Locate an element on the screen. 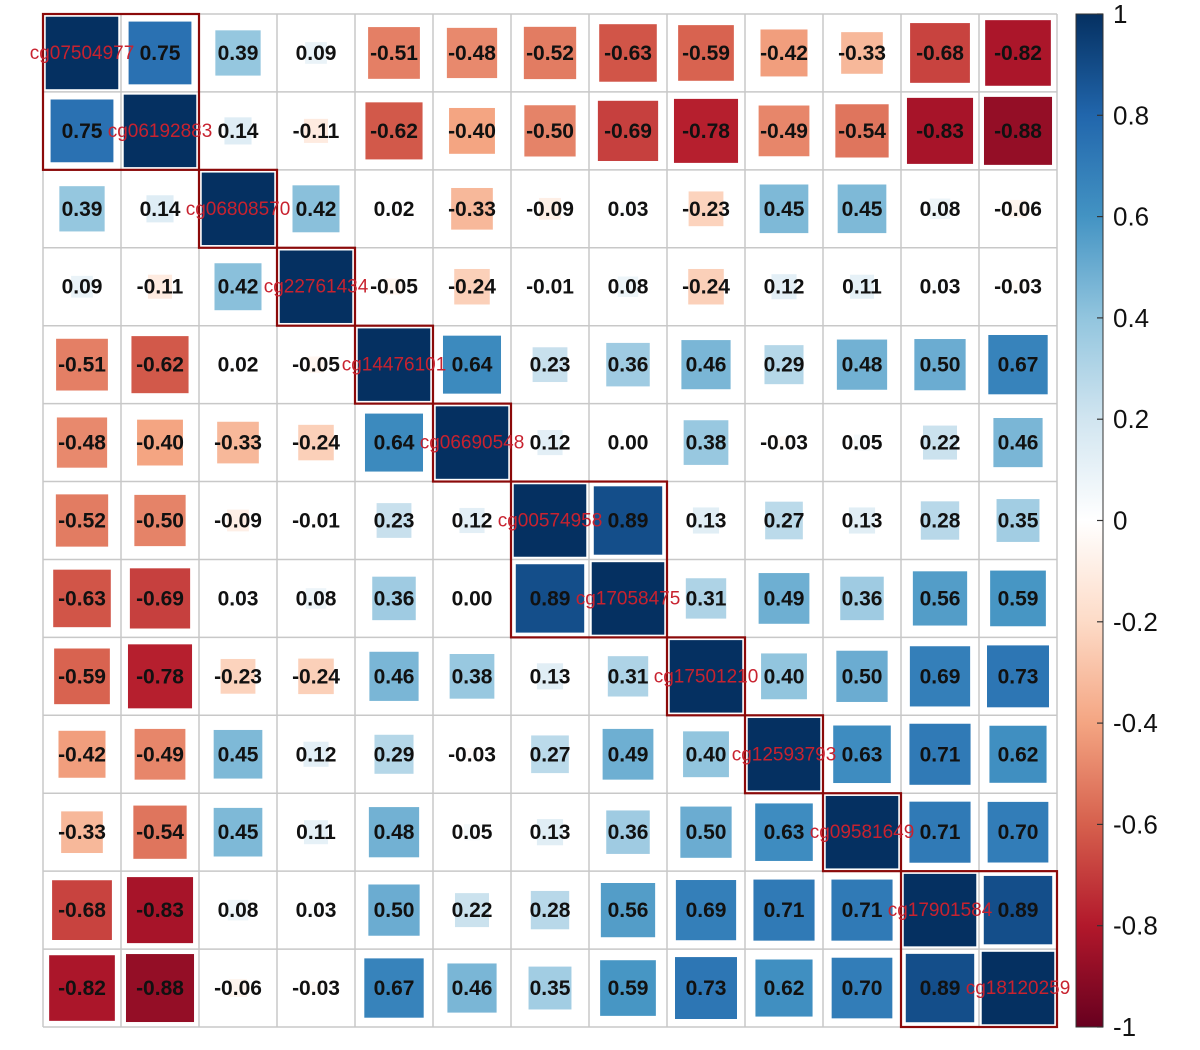 Image resolution: width=1200 pixels, height=1050 pixels. cell-value-12-7: 0.59 is located at coordinates (628, 988).